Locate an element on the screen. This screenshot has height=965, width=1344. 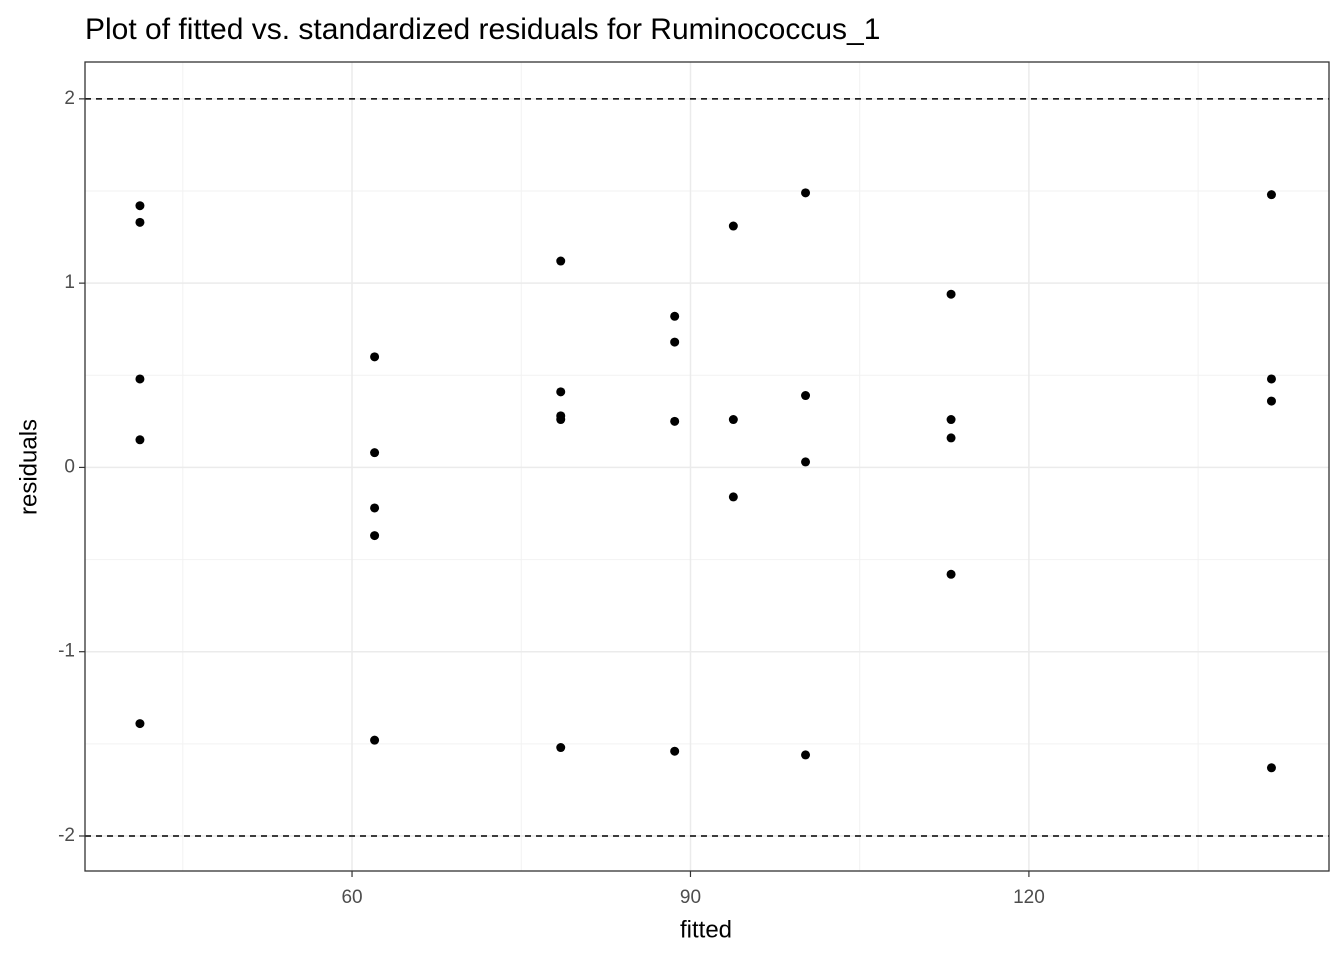
x-axis-label: fitted is located at coordinates (706, 929).